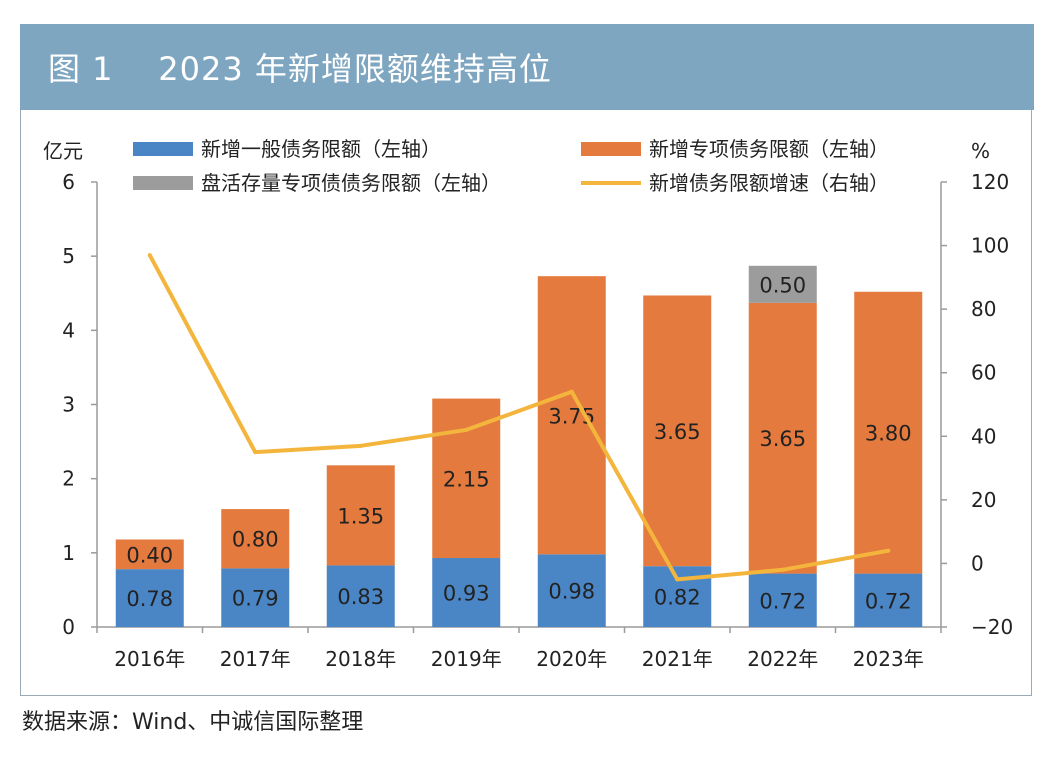 Image resolution: width=1056 pixels, height=765 pixels. I want to click on legend-general-swatch, so click(163, 149).